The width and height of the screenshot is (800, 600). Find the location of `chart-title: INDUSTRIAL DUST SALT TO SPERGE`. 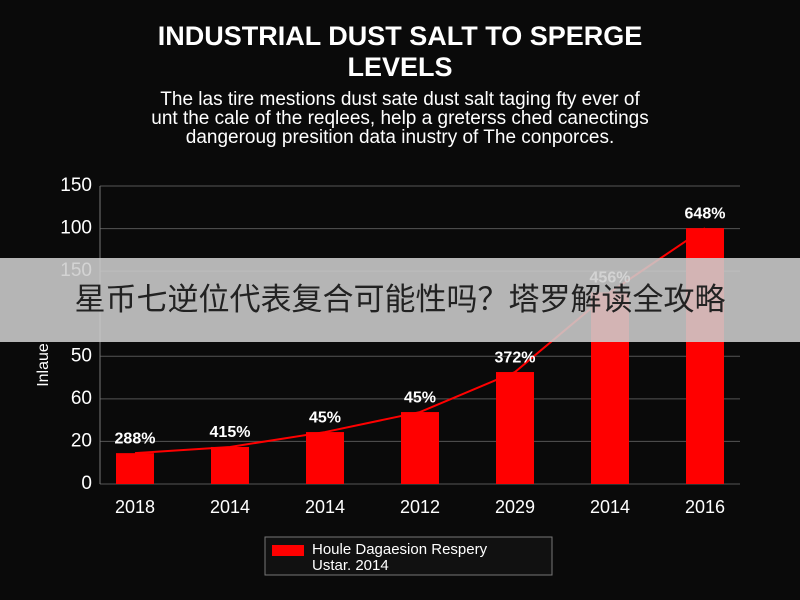

chart-title: INDUSTRIAL DUST SALT TO SPERGE is located at coordinates (400, 36).